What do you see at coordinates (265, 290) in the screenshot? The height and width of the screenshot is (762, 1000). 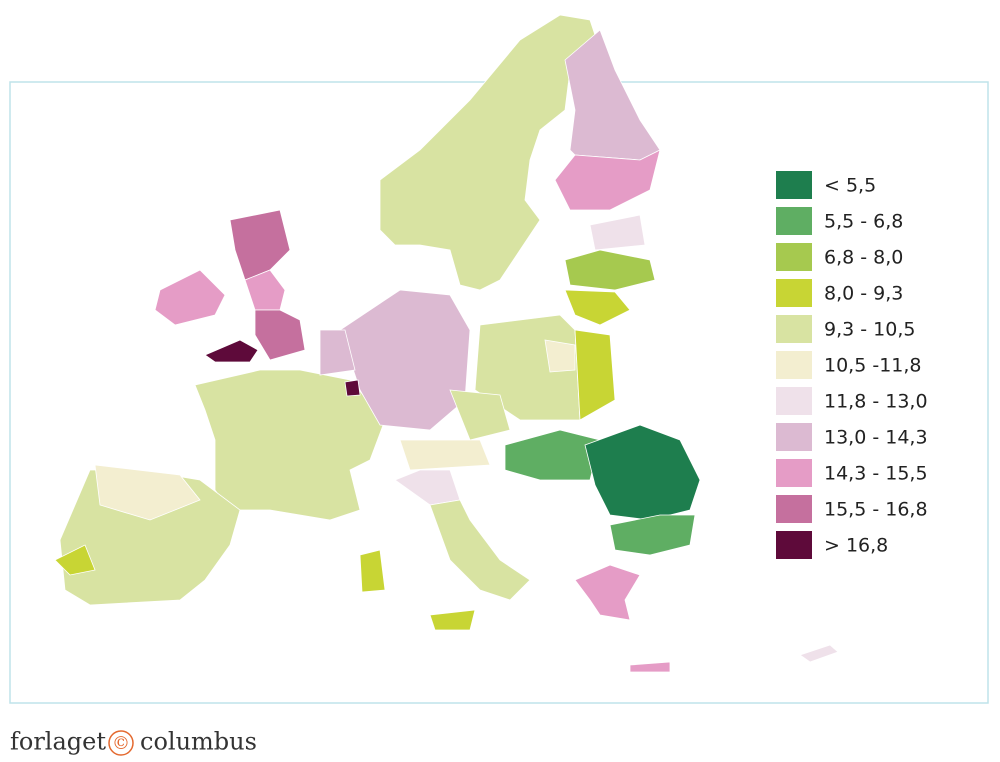 I see `region-north-england` at bounding box center [265, 290].